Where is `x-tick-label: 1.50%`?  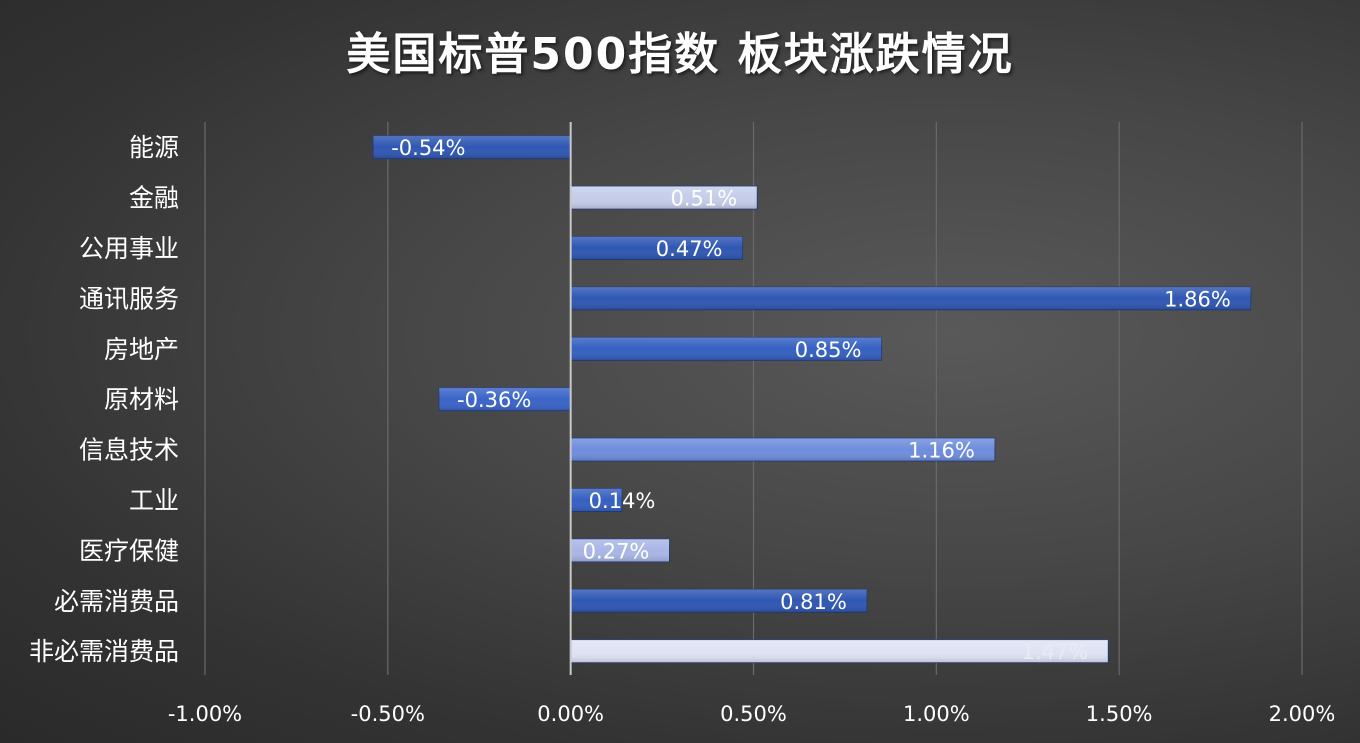
x-tick-label: 1.50% is located at coordinates (1119, 714).